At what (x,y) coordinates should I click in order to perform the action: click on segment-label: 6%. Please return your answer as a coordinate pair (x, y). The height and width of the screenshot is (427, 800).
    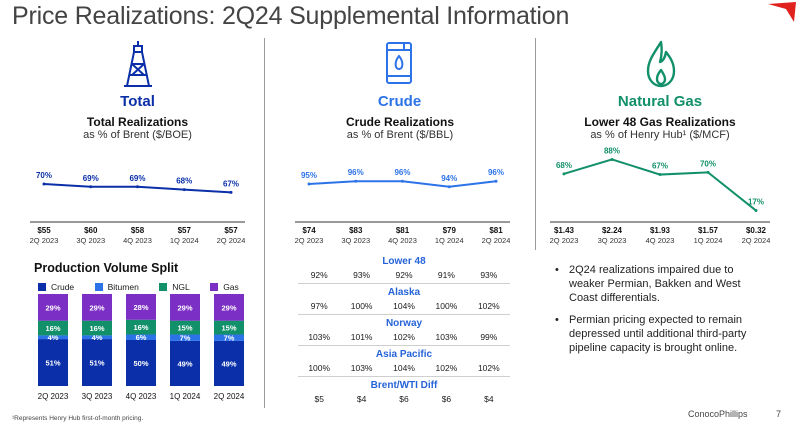
    Looking at the image, I should click on (141, 337).